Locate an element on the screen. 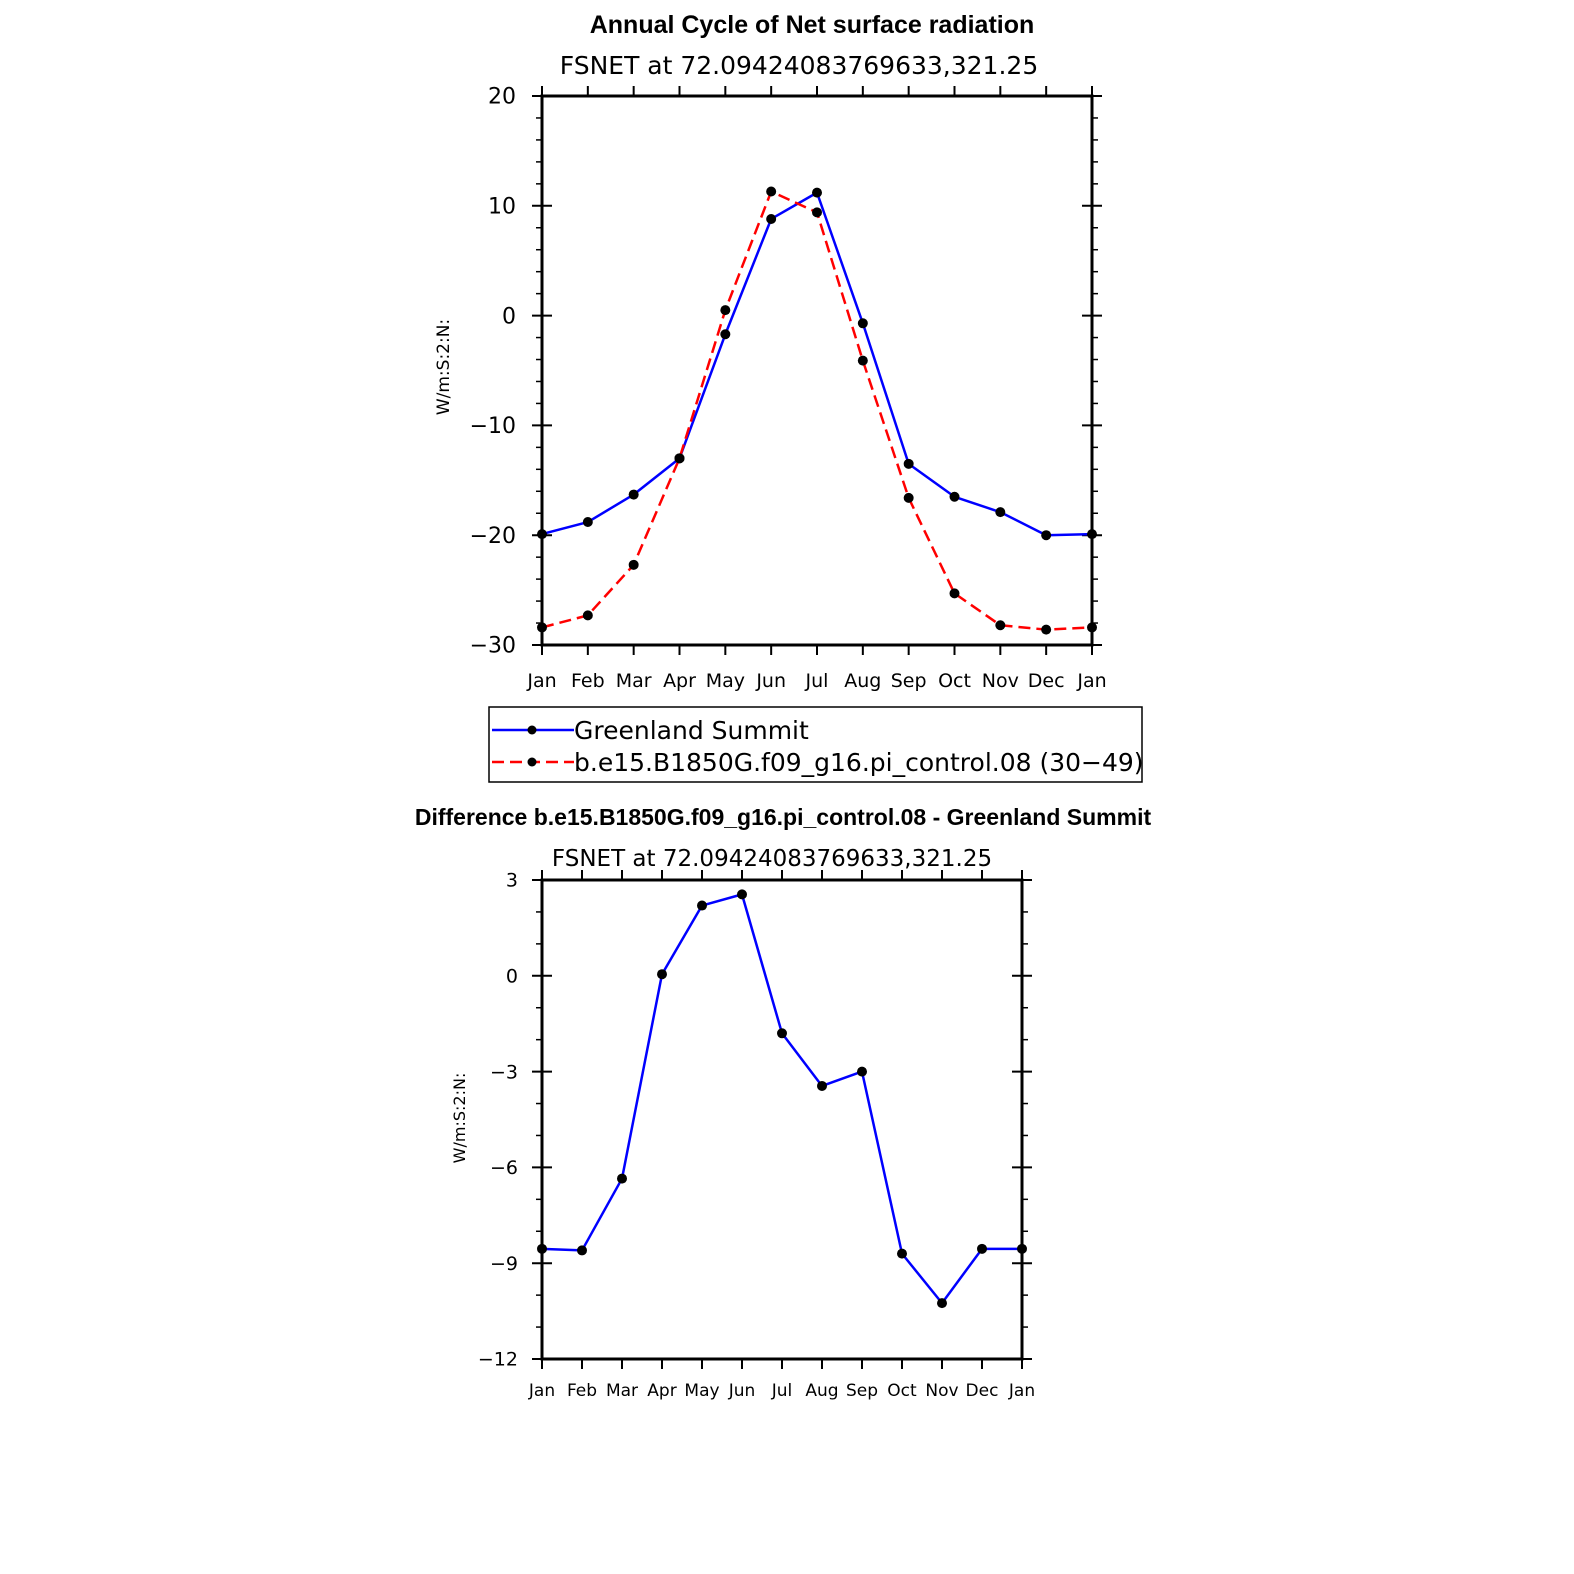  y-tick-label: 3 is located at coordinates (512, 881).